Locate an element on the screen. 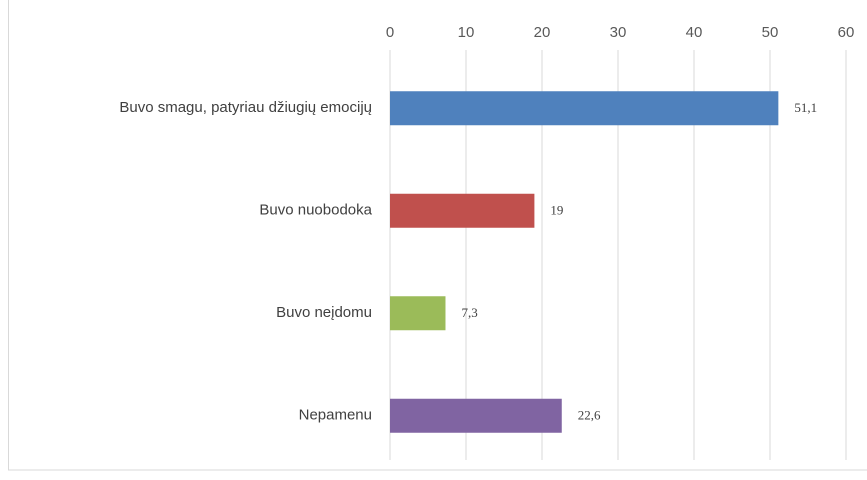  y-tick-label: Buvo neįdomu is located at coordinates (324, 312).